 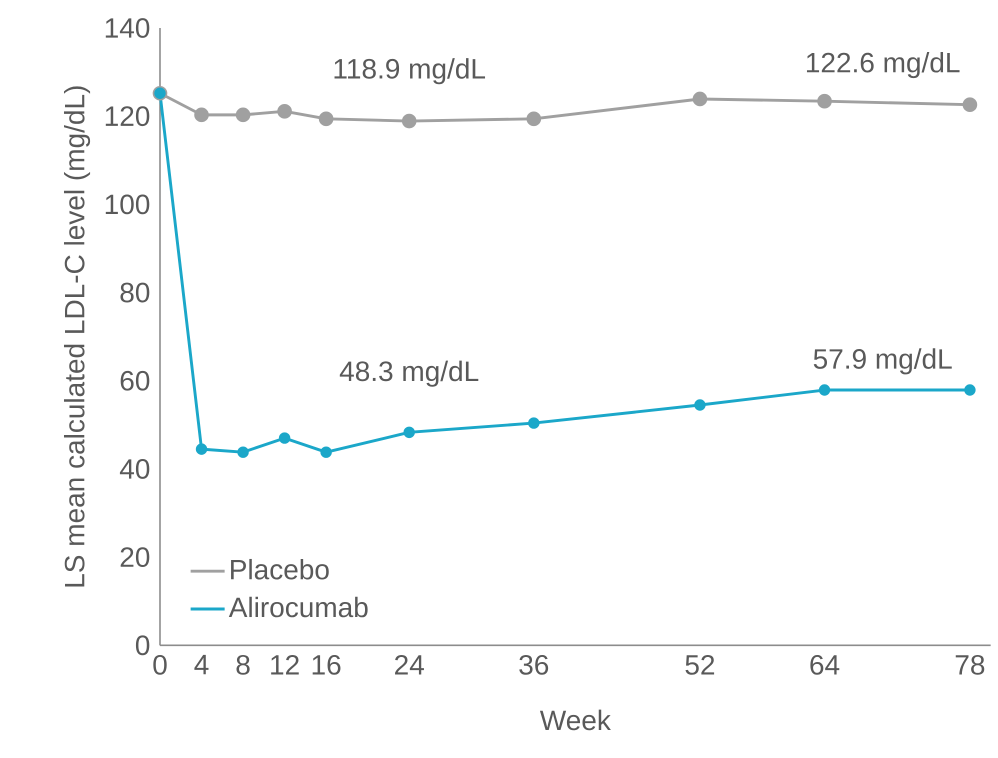 What do you see at coordinates (77, 336) in the screenshot?
I see `y-axis-title: LS mean calculated LDL-C level (mg/dL)` at bounding box center [77, 336].